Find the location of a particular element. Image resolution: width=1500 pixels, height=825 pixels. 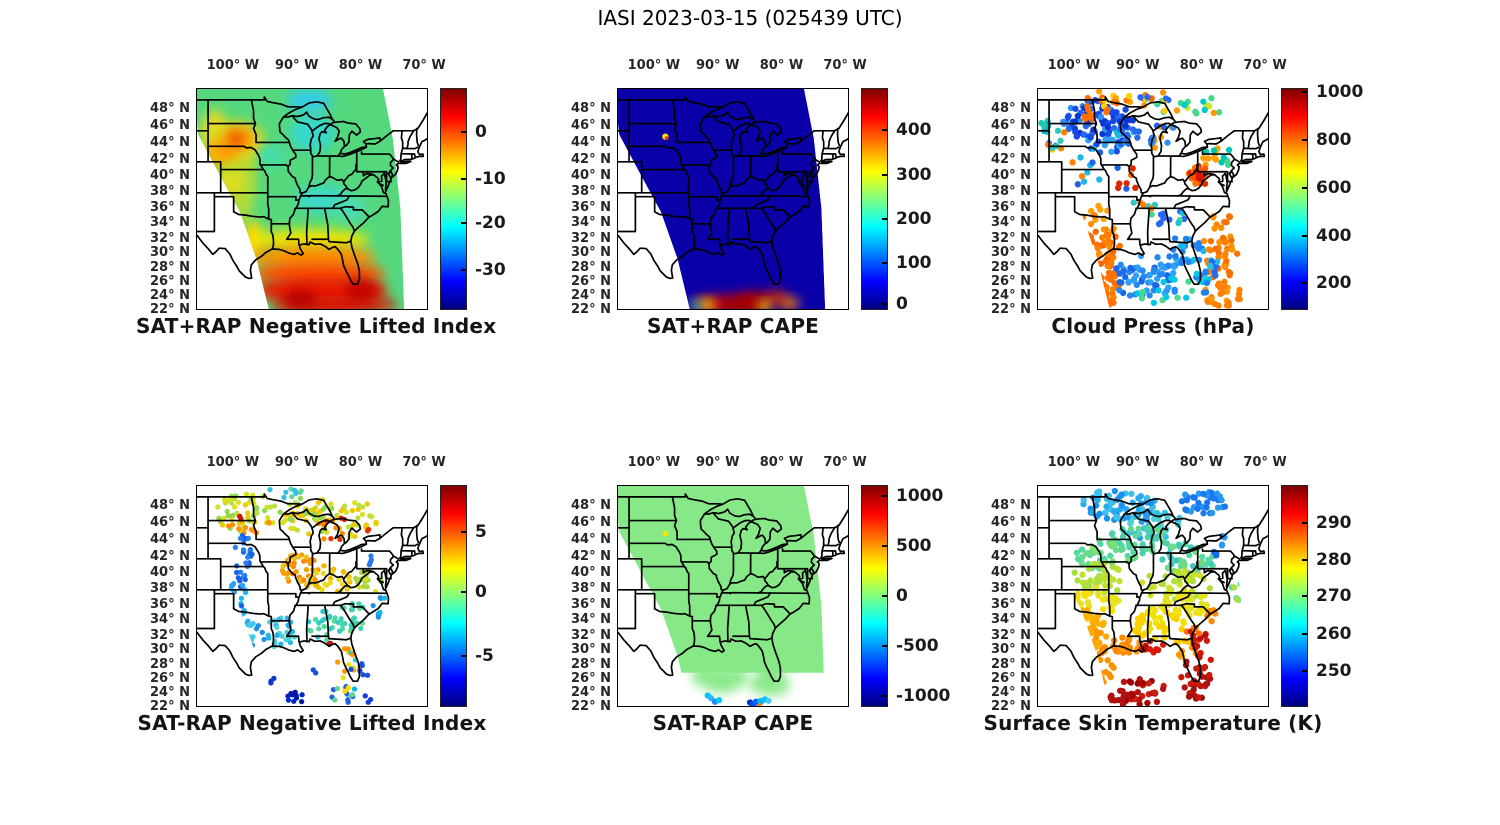

lat-tick-label: 36° N is located at coordinates (1011, 208).